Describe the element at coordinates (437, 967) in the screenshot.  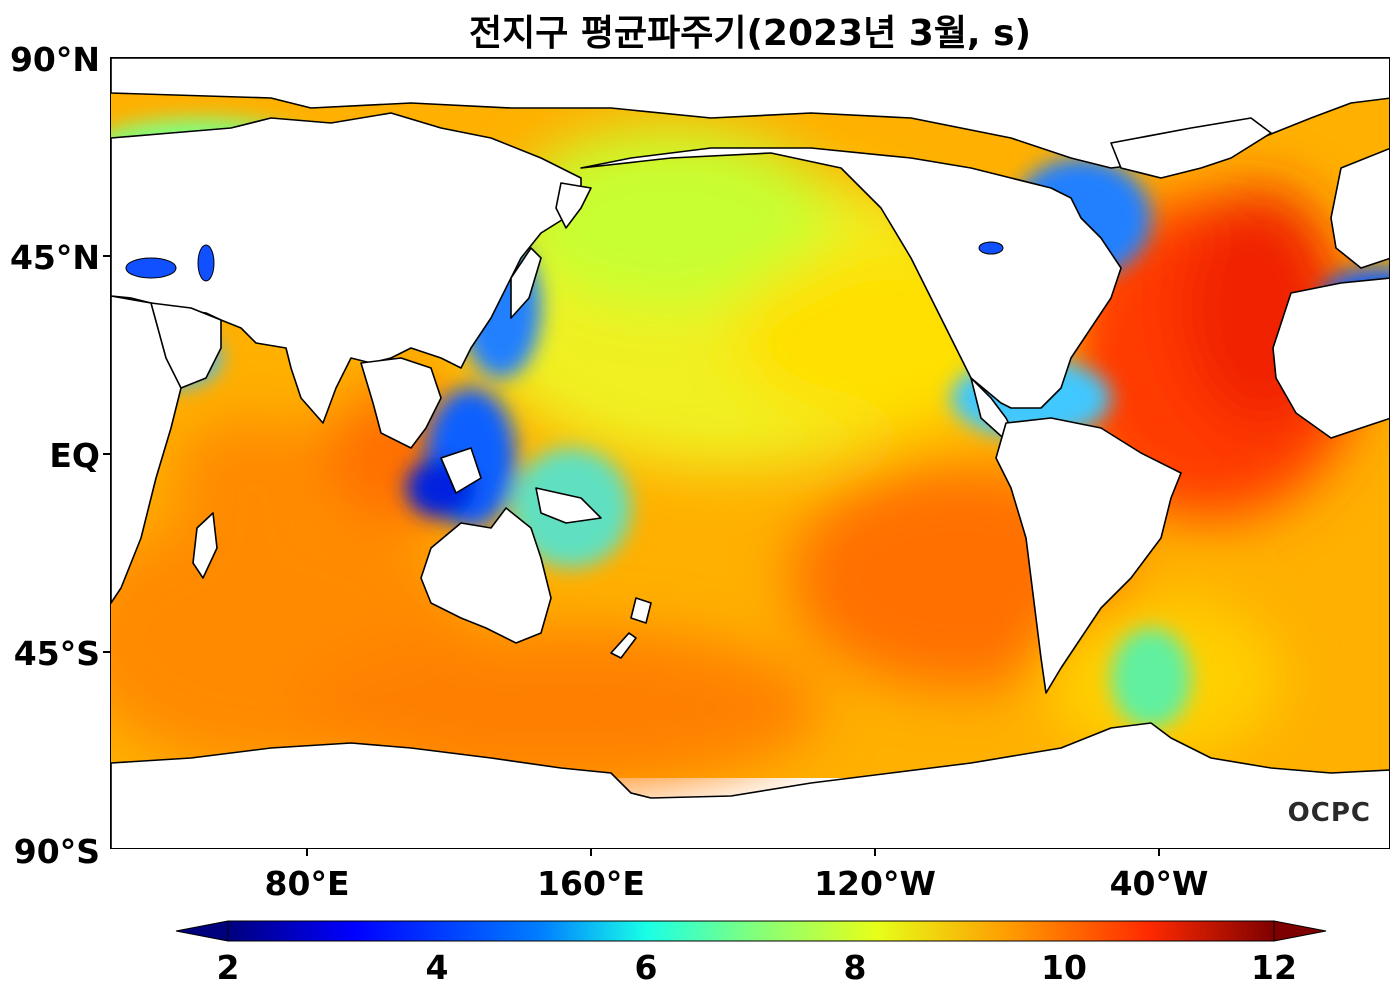
I see `colorbar-tick-label: 4` at that location.